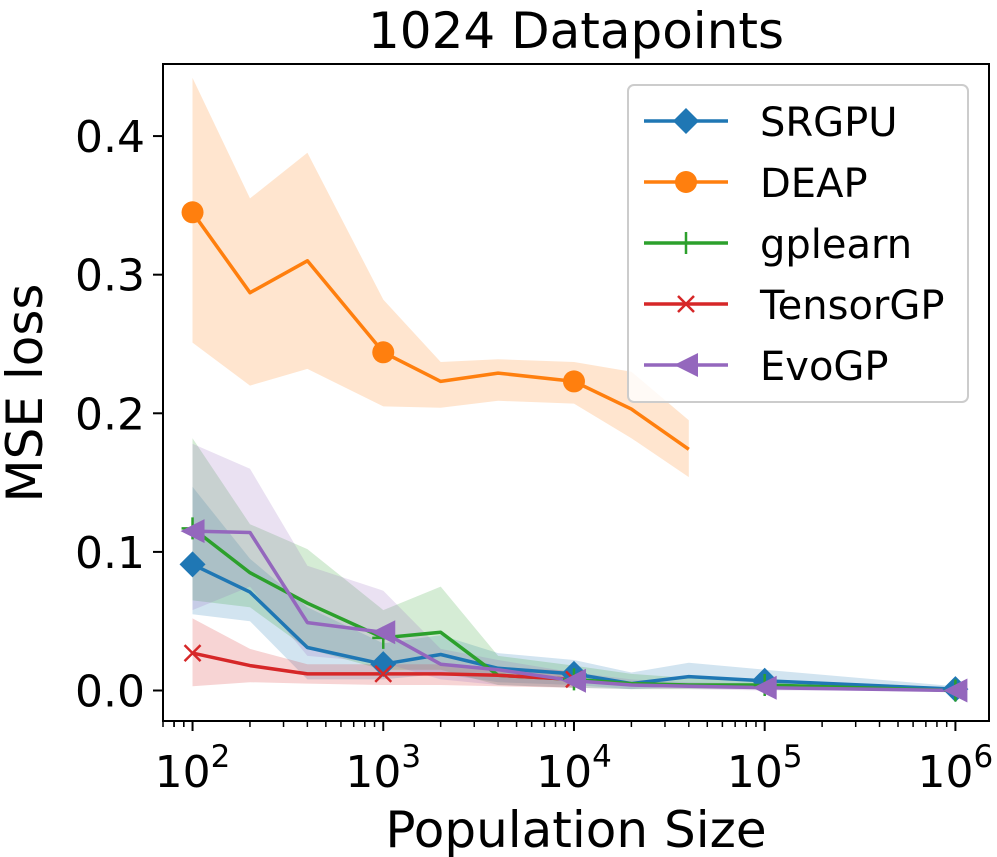  I want to click on legend-marker-deap, so click(686, 182).